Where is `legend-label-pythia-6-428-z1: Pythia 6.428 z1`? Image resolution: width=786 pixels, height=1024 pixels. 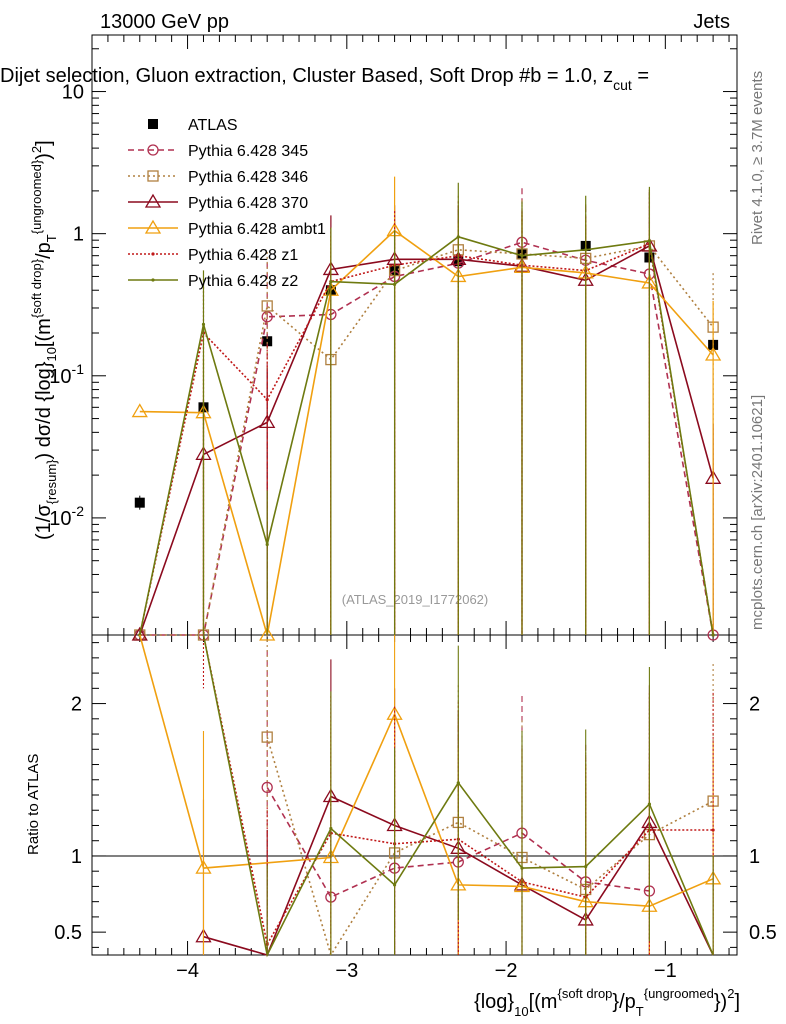
legend-label-pythia-6-428-z1: Pythia 6.428 z1 is located at coordinates (243, 255).